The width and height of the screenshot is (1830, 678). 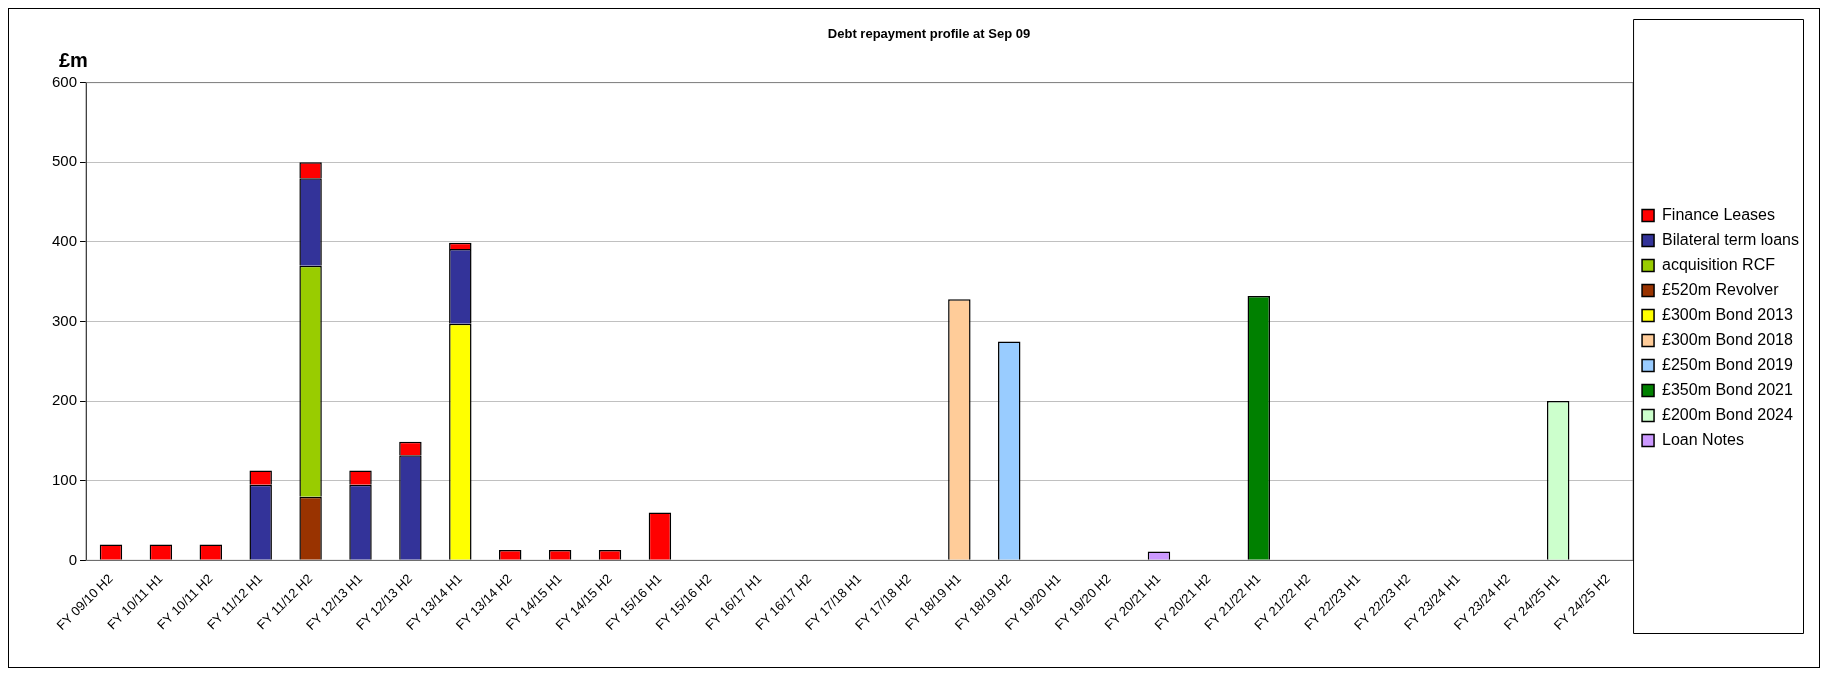 I want to click on legend-label: Bilateral term loans, so click(x=1731, y=239).